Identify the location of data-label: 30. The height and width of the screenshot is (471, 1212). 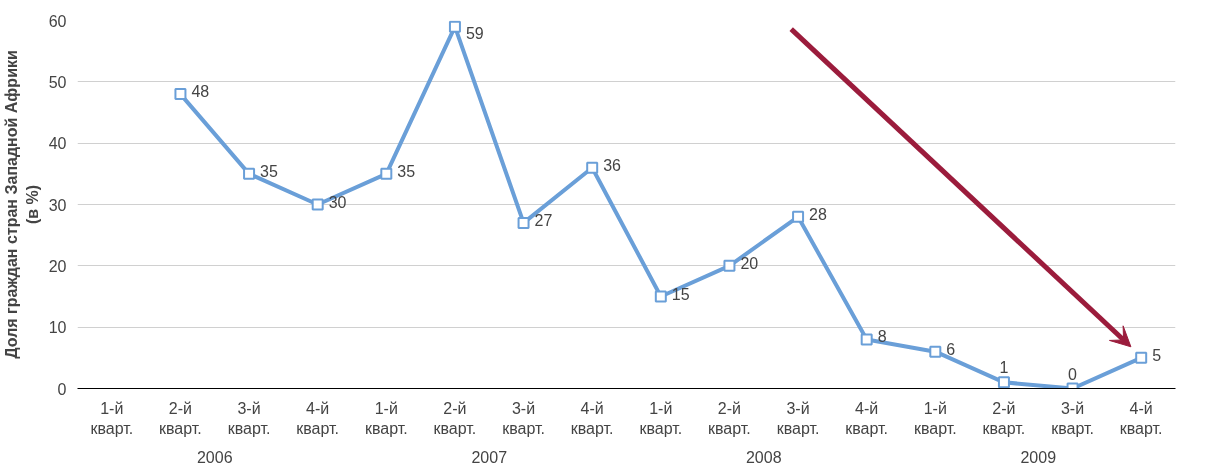
(337, 202).